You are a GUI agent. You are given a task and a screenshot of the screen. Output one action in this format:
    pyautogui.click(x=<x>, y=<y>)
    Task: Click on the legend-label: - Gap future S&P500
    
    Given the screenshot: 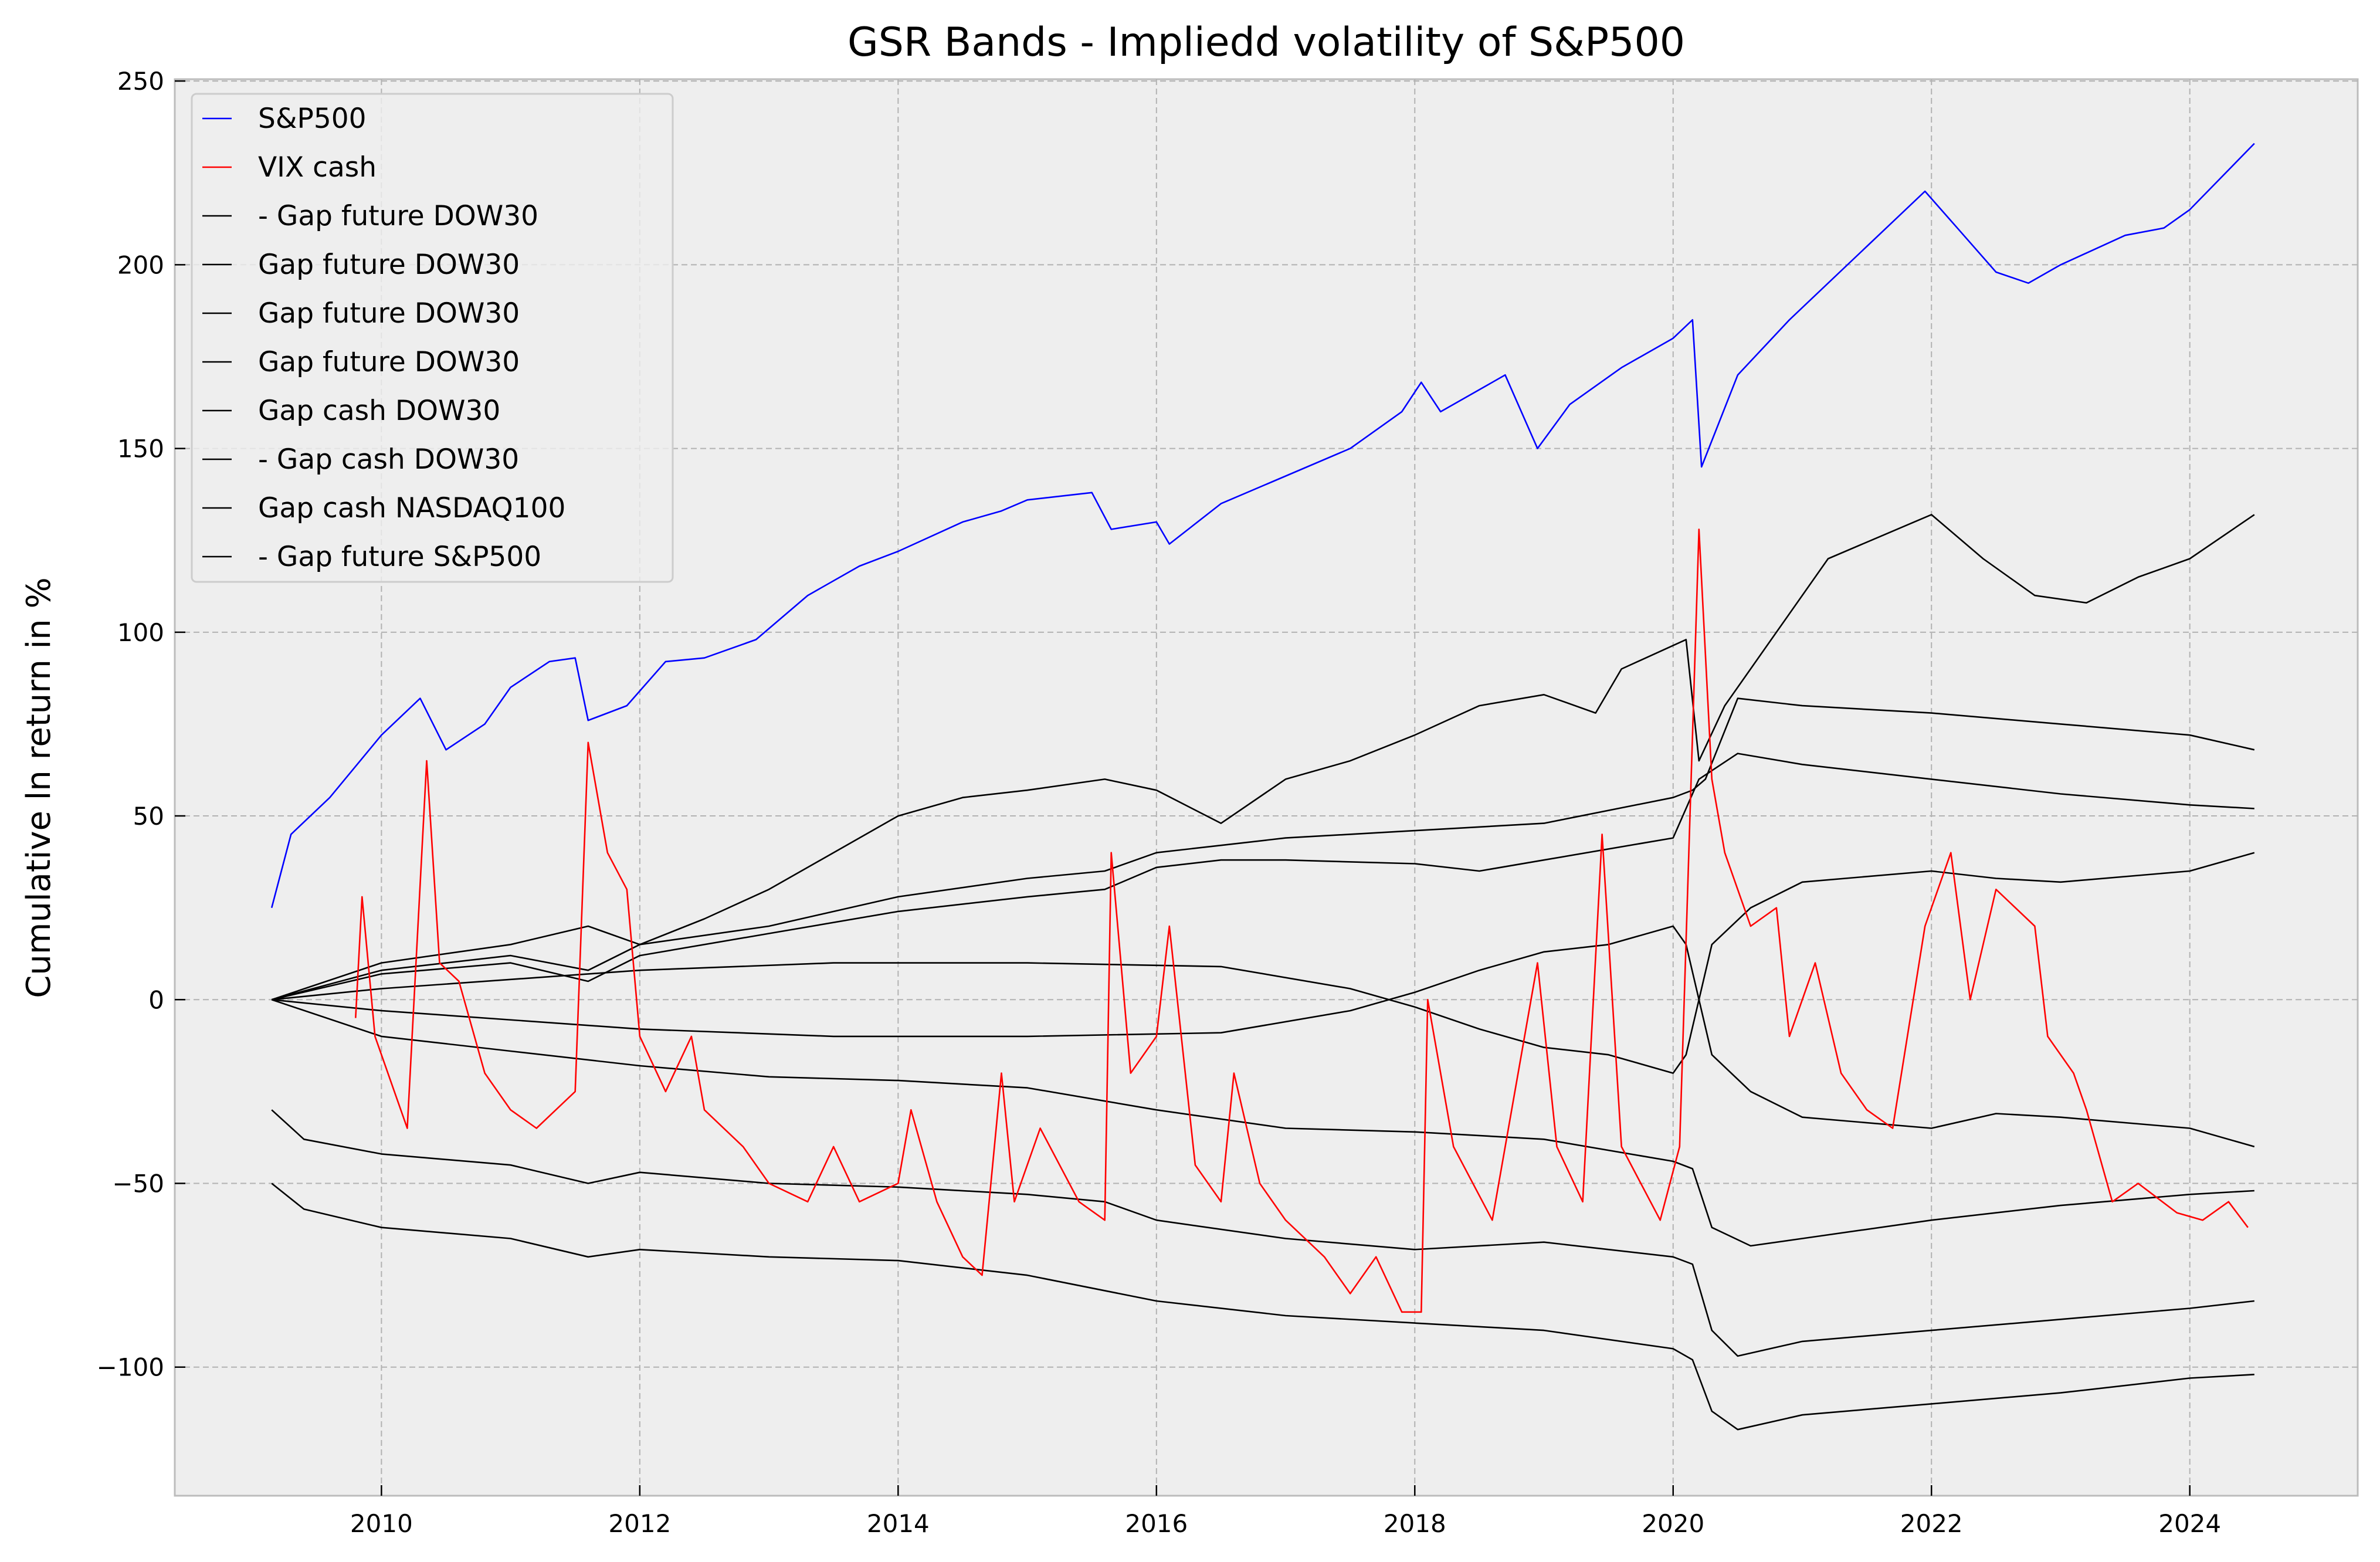 What is the action you would take?
    pyautogui.click(x=399, y=557)
    